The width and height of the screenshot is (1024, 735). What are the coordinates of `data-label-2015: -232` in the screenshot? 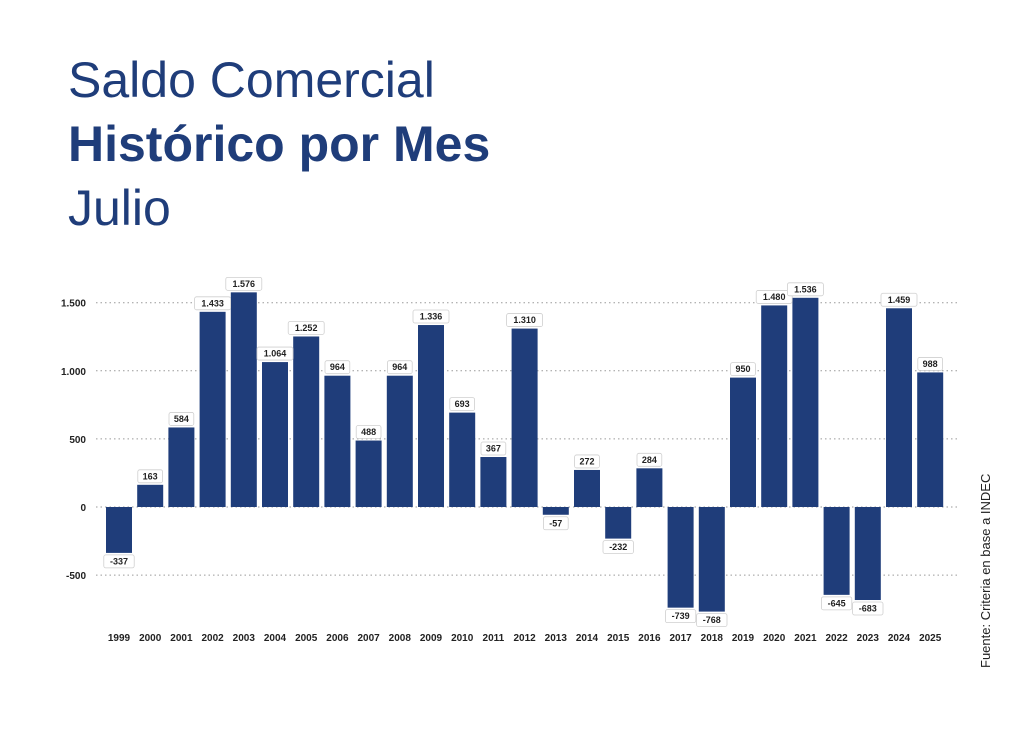 It's located at (618, 547).